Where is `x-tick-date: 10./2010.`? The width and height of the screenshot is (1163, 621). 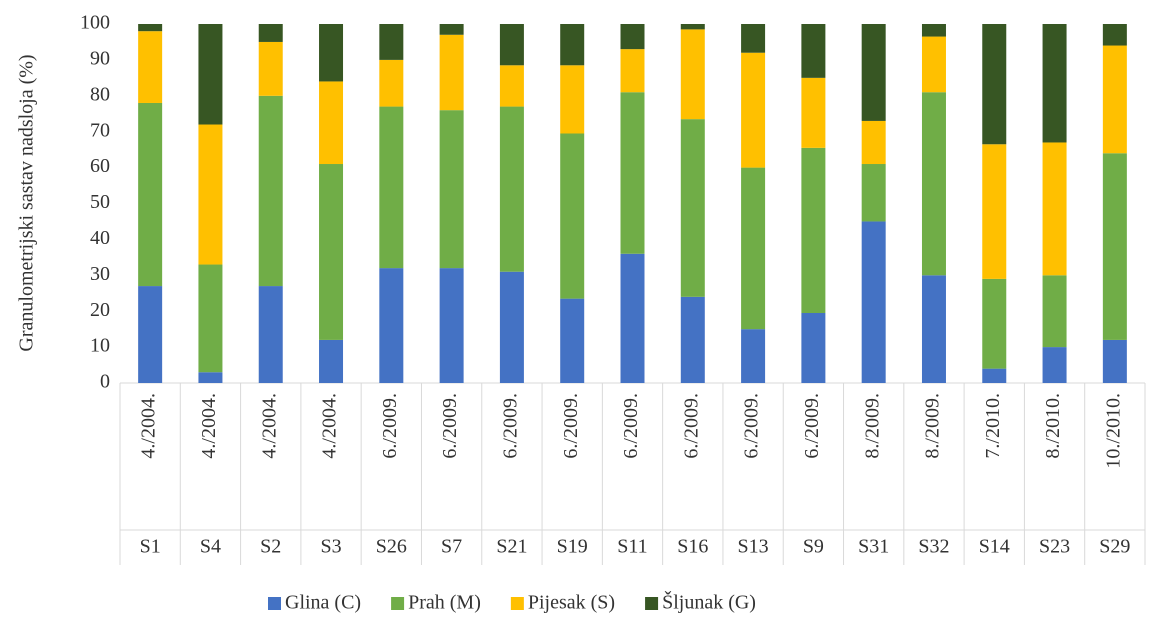 x-tick-date: 10./2010. is located at coordinates (1113, 431).